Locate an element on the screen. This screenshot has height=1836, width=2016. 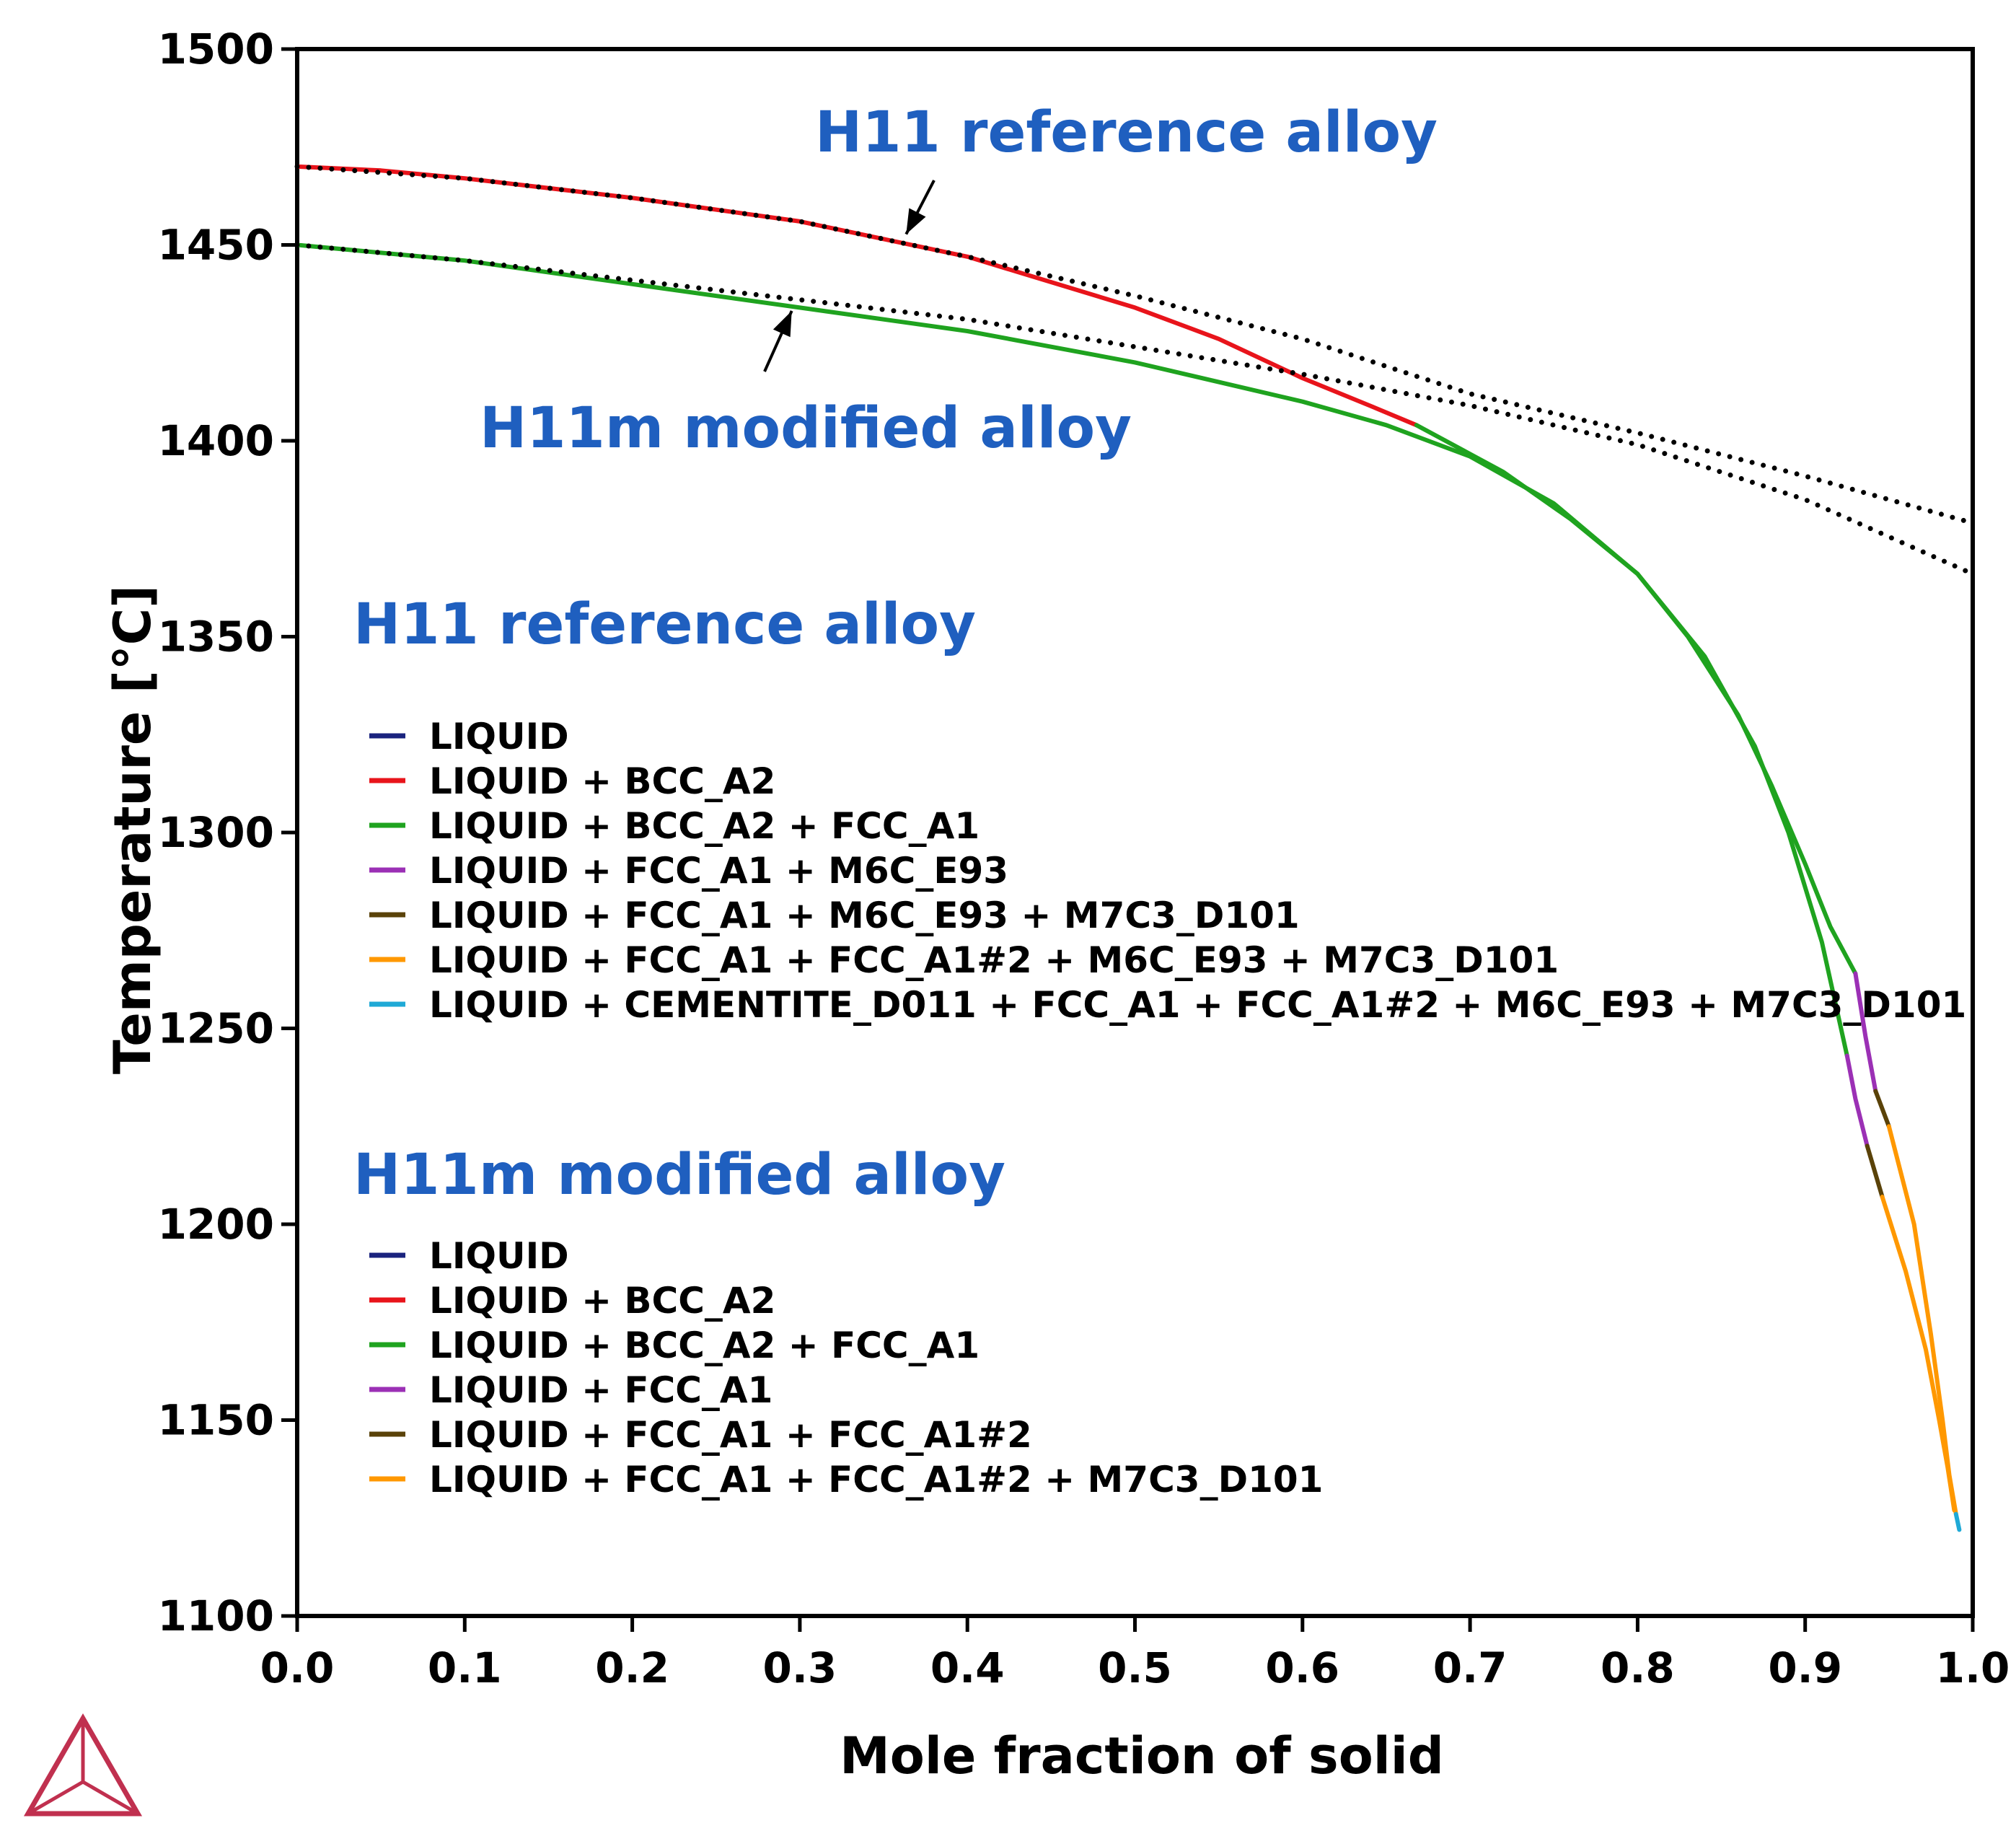
arrow-h11m-head is located at coordinates (782, 324).